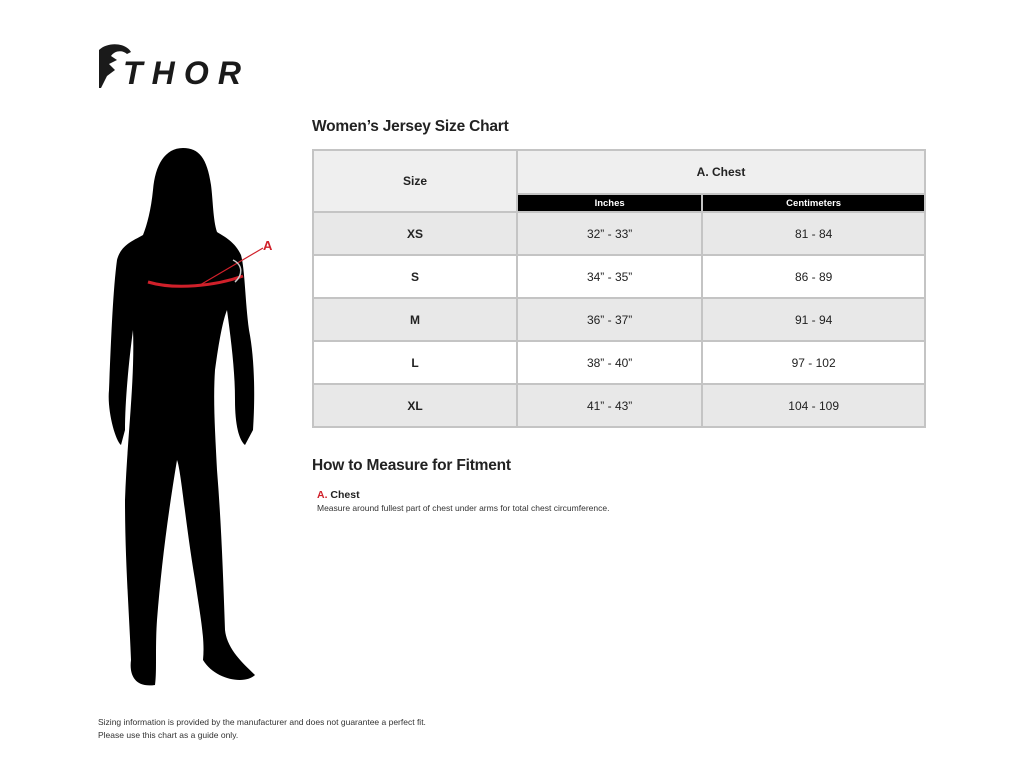 This screenshot has width=1024, height=781. I want to click on measure-item-label: A. Chest, so click(338, 495).